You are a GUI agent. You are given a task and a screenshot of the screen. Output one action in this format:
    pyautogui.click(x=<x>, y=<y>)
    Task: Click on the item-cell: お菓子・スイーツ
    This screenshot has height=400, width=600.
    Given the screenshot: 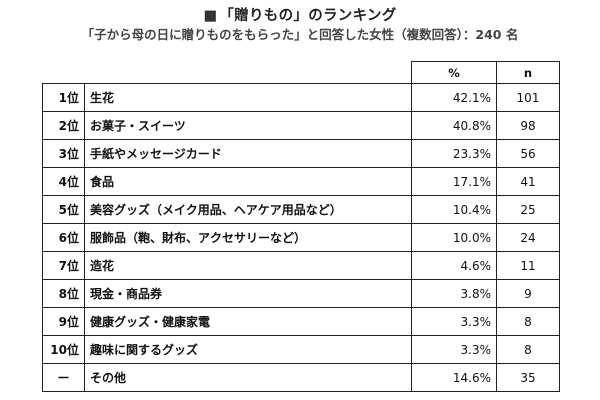 What is the action you would take?
    pyautogui.click(x=248, y=125)
    